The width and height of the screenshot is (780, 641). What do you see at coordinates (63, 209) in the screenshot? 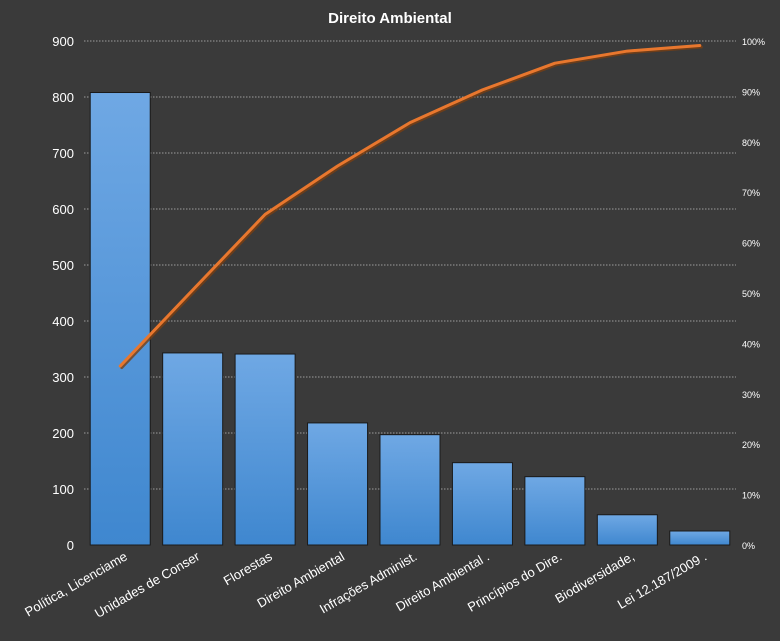
I see `y-tick-label: 600` at bounding box center [63, 209].